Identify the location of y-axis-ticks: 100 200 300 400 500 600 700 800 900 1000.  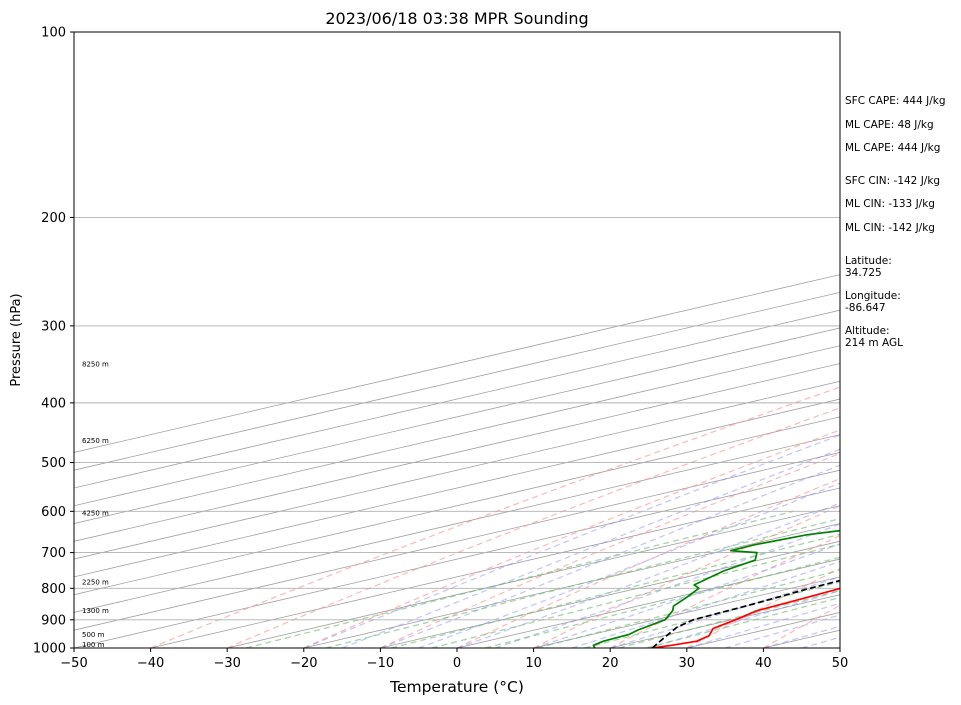
(53, 341).